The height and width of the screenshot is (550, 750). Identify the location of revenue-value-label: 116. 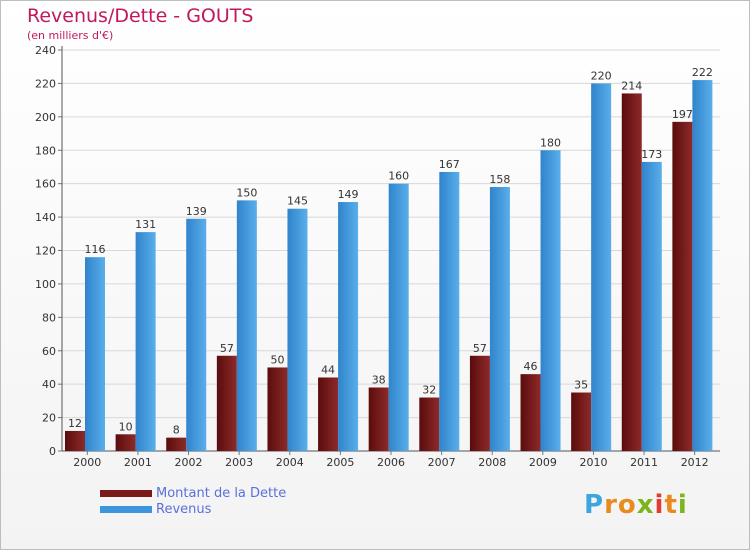
(95, 249).